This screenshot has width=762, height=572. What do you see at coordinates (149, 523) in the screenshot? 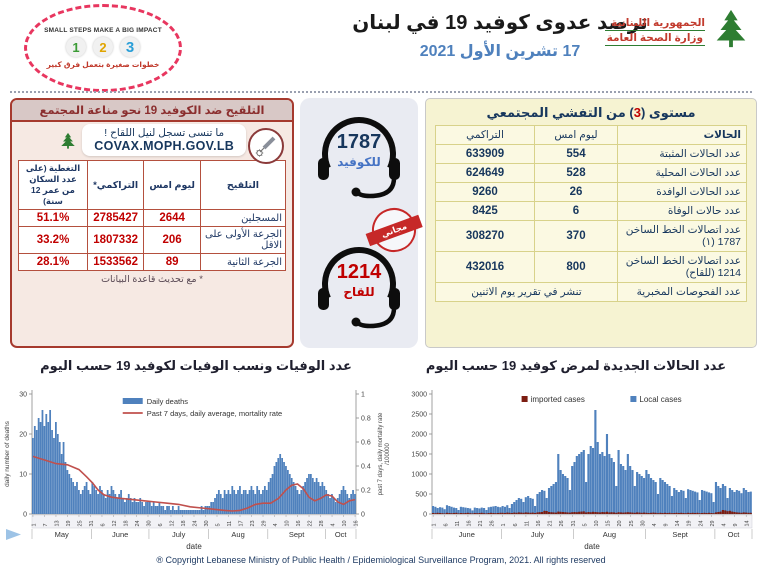
I see `x-tick-label: 30` at bounding box center [149, 523].